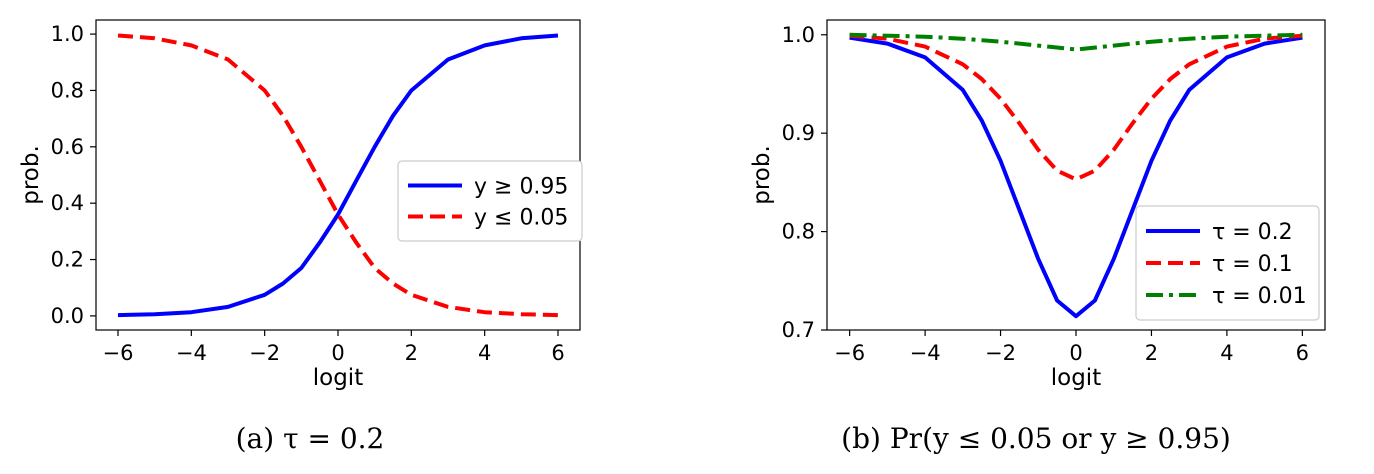 The width and height of the screenshot is (1374, 474). What do you see at coordinates (1252, 232) in the screenshot?
I see `legend-label-1: τ = 0.2` at bounding box center [1252, 232].